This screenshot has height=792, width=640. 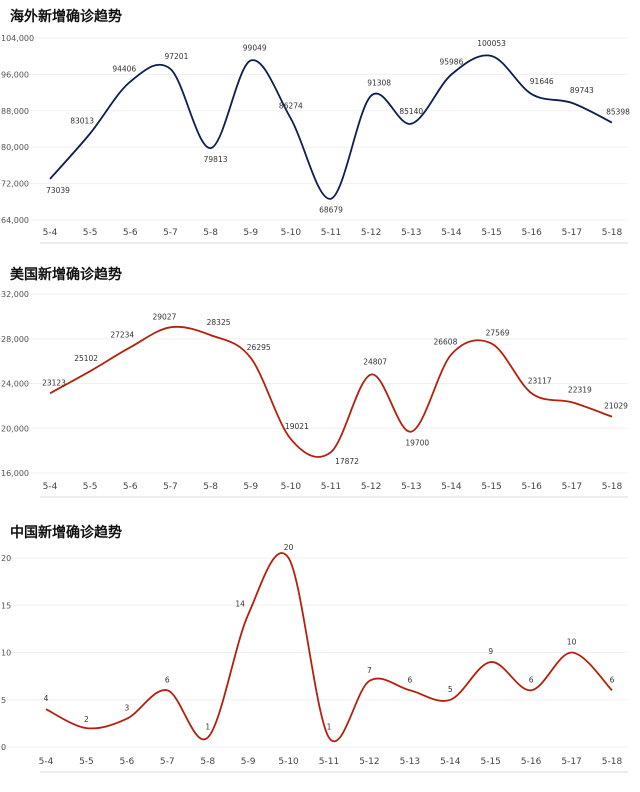 I want to click on data-label: 1, so click(x=207, y=727).